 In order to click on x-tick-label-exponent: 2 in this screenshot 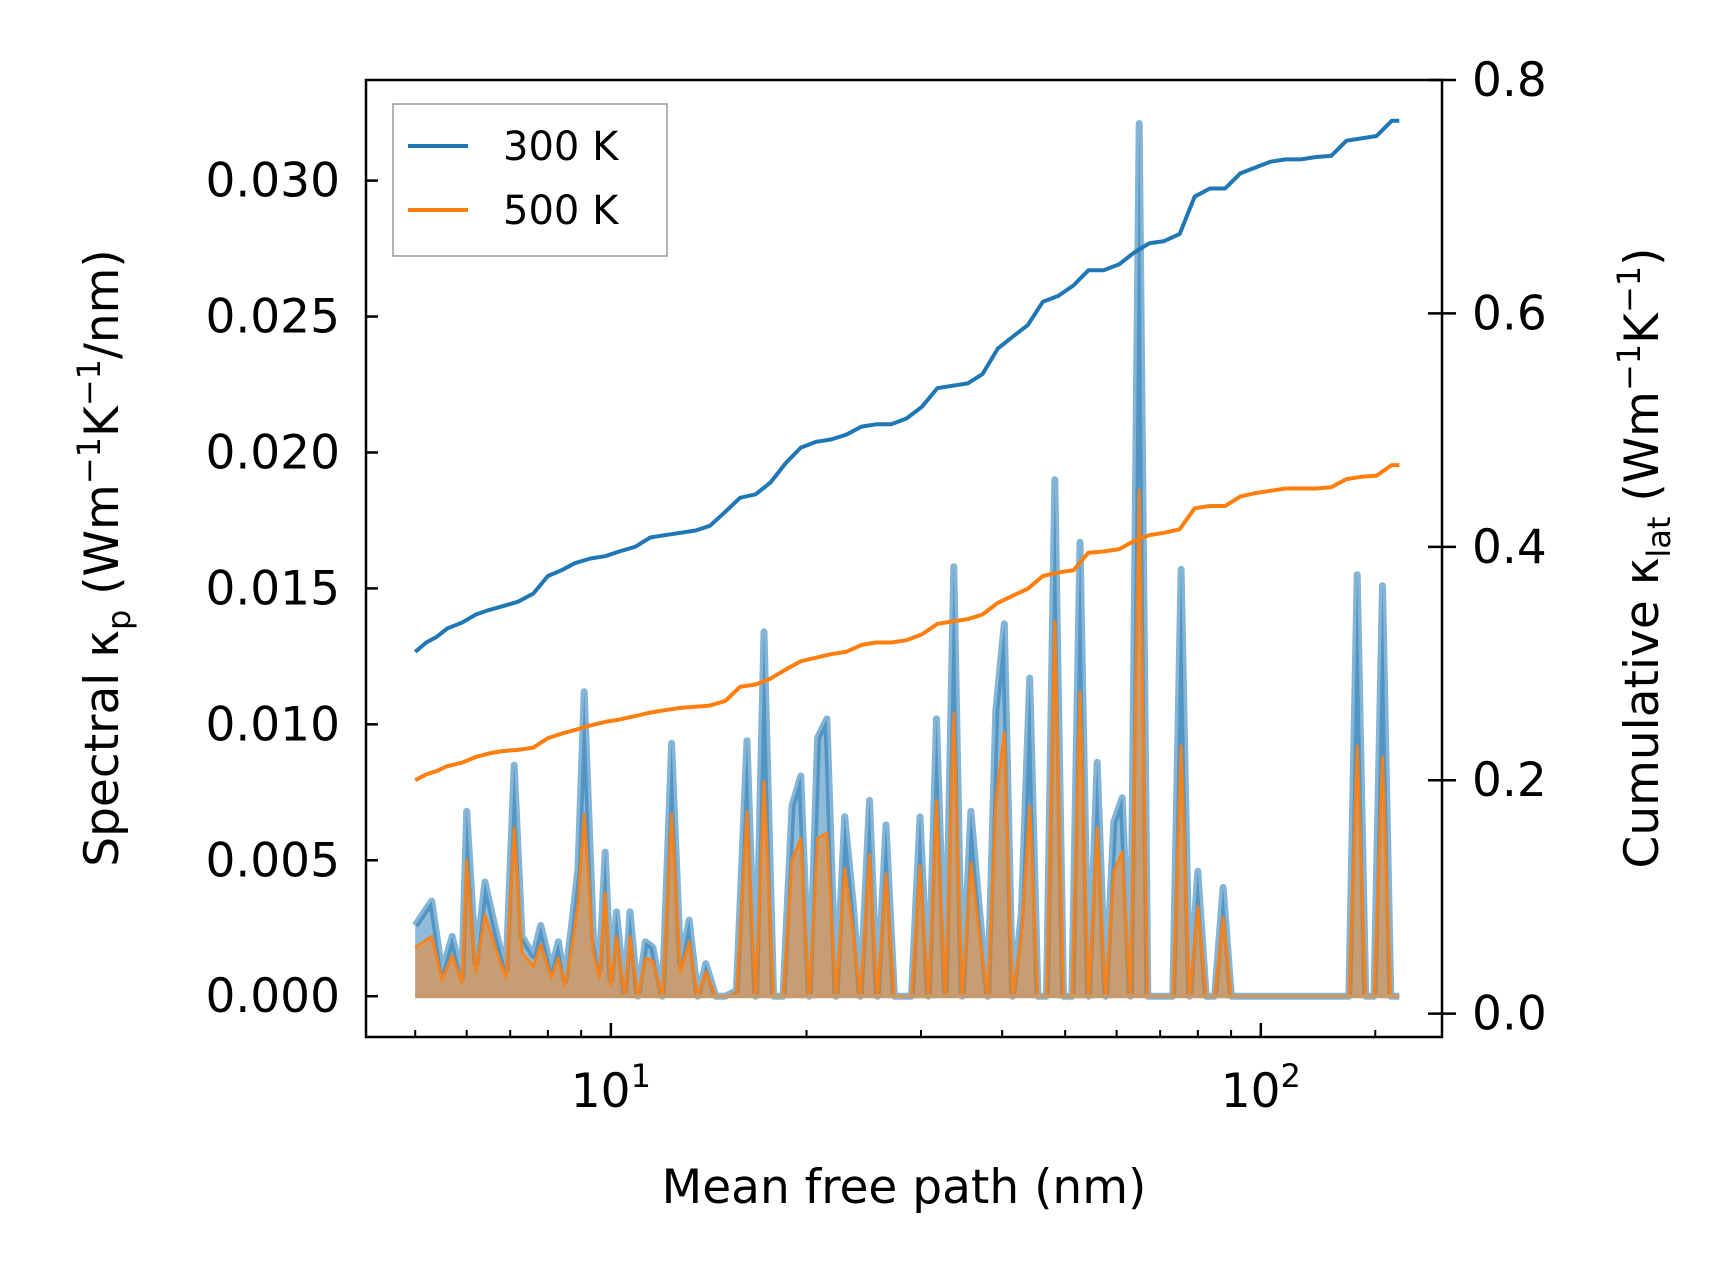, I will do `click(1291, 1076)`.